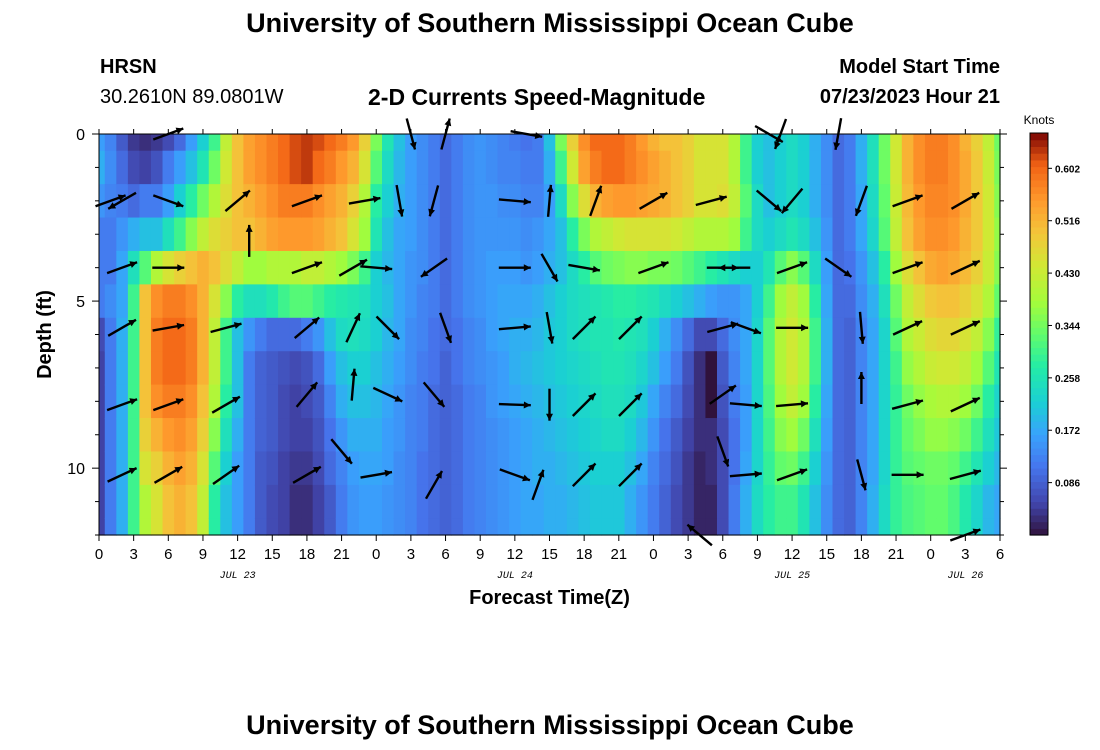  I want to click on colorbar-frame, so click(1039, 334).